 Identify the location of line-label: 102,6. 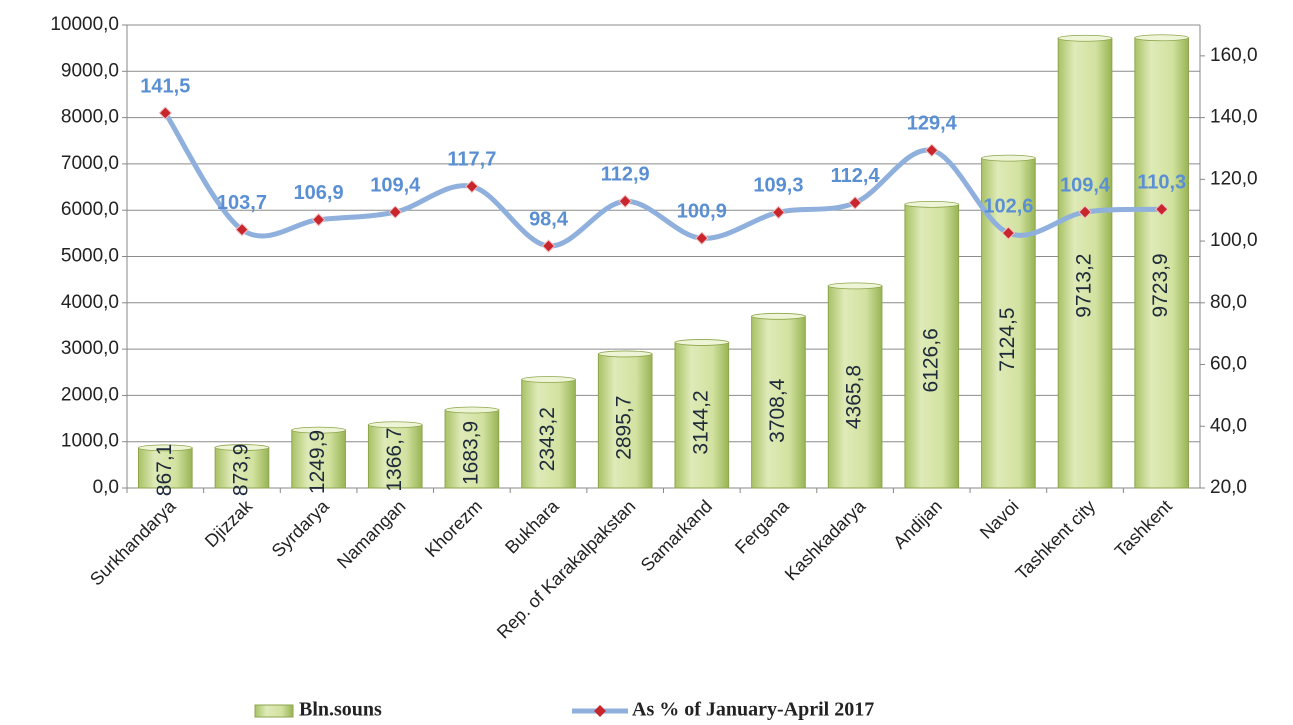
(1008, 206).